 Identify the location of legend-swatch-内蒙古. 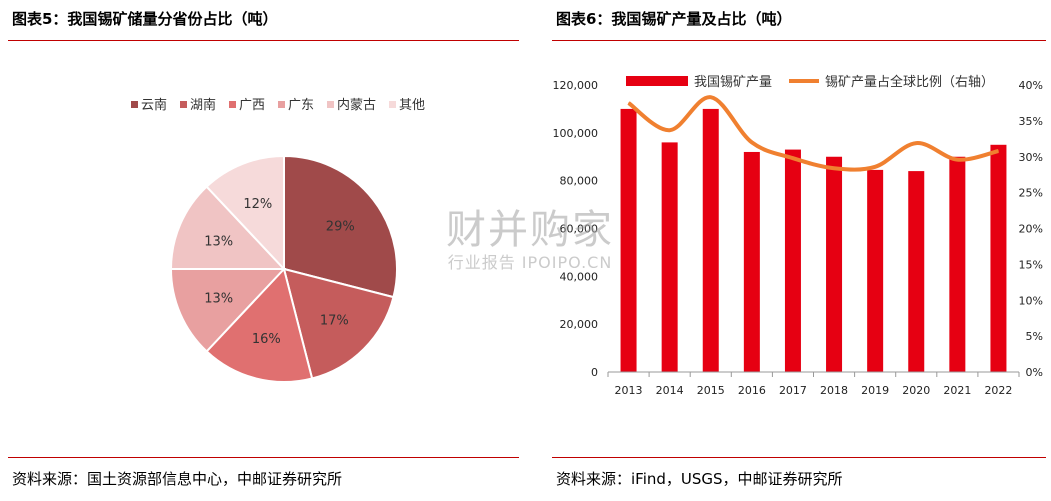
(330, 104).